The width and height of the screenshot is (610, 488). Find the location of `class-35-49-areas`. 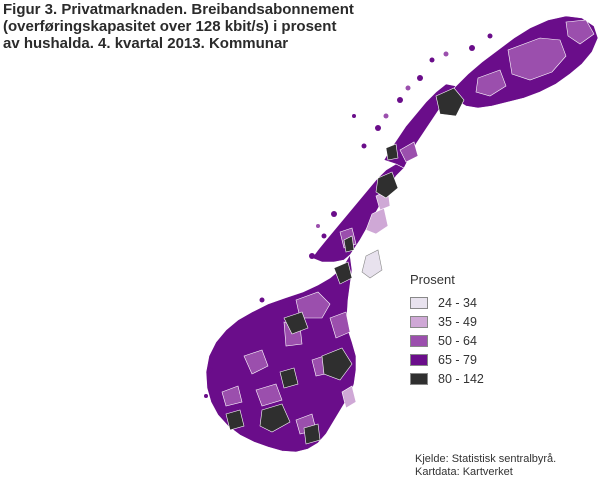

class-35-49-areas is located at coordinates (366, 299).